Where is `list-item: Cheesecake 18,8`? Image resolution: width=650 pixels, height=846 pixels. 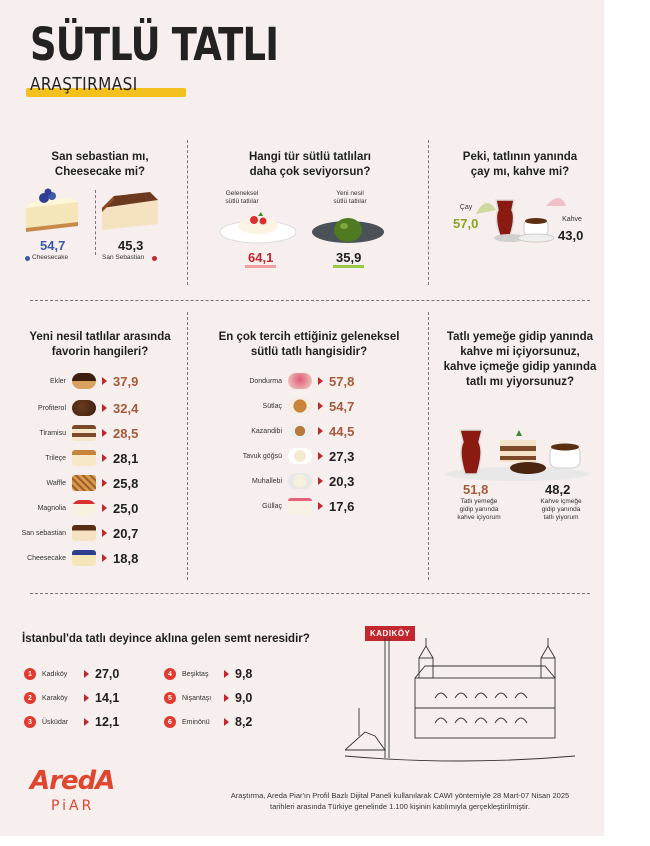 list-item: Cheesecake 18,8 is located at coordinates (72, 558).